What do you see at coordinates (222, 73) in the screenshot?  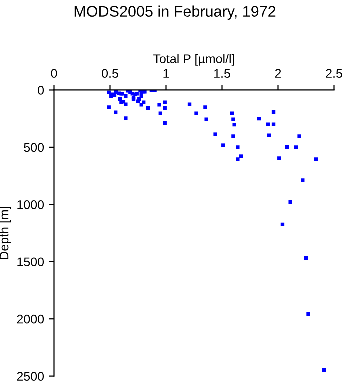 I see `x-tick-label: 1.5` at bounding box center [222, 73].